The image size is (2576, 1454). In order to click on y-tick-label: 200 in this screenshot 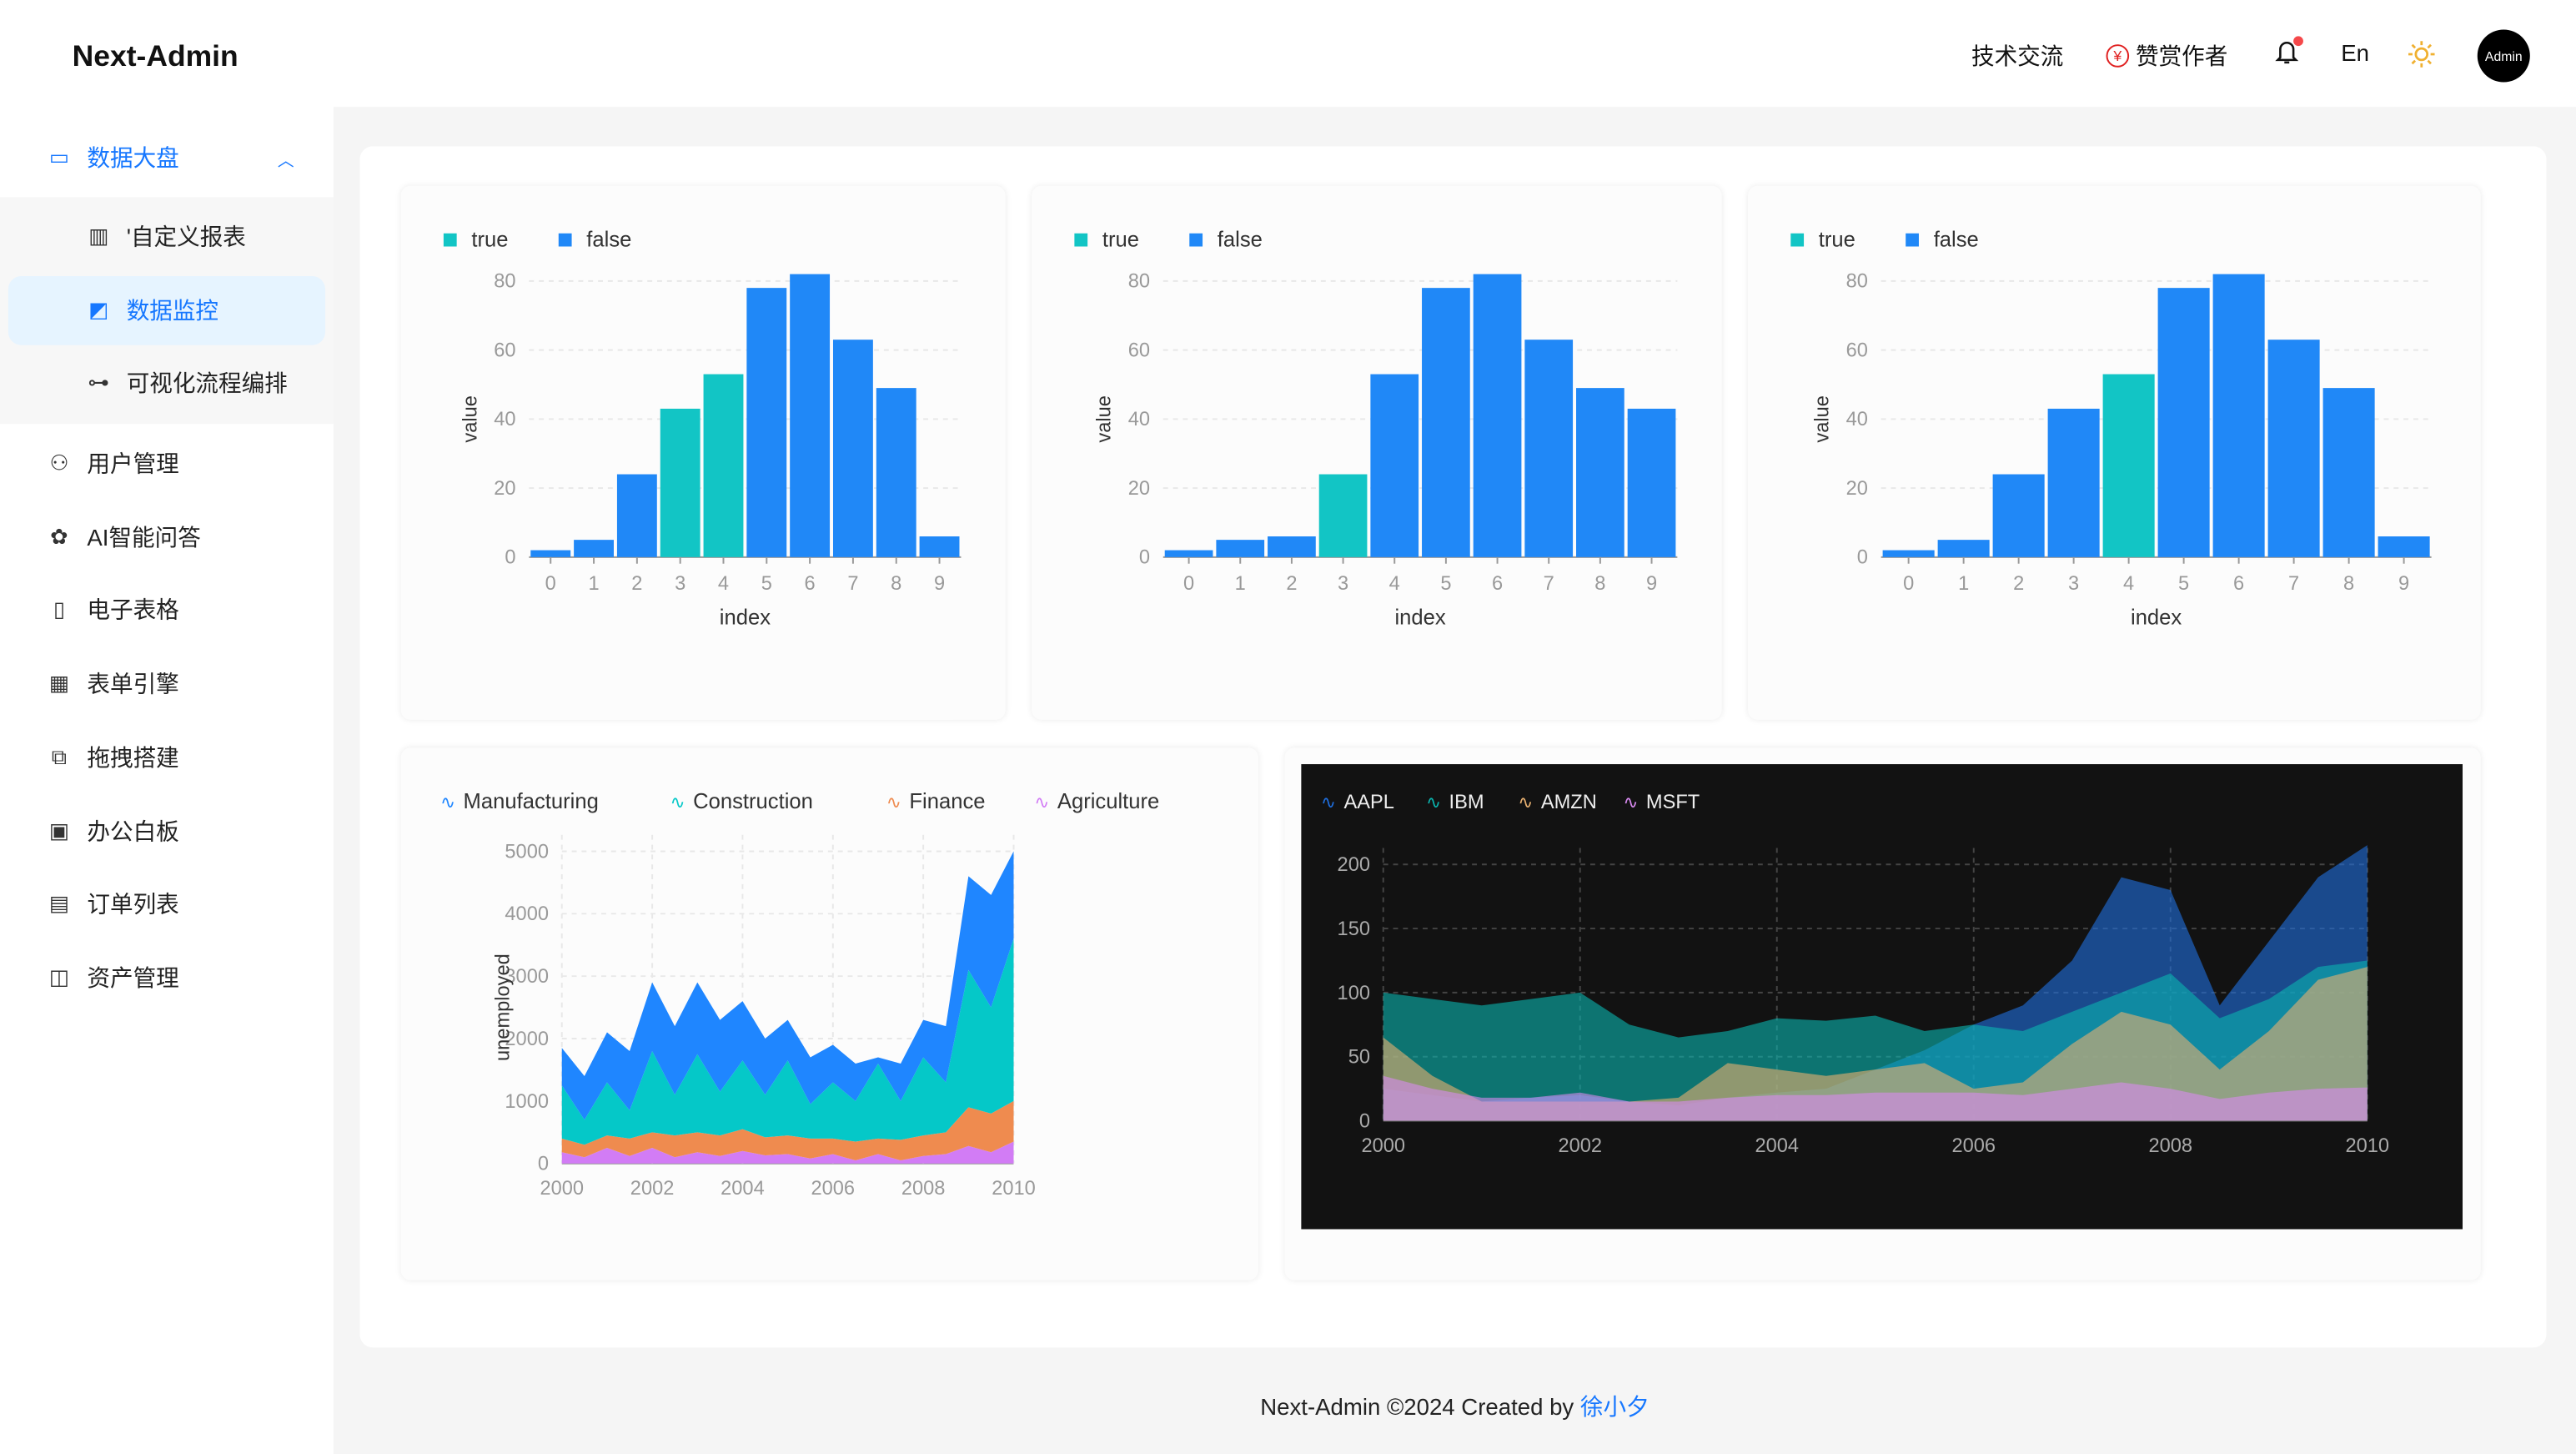, I will do `click(1354, 865)`.